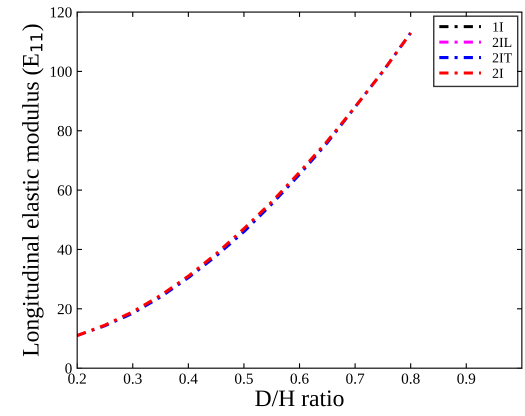 The image size is (525, 416). I want to click on y-tick-label: 0, so click(68, 368).